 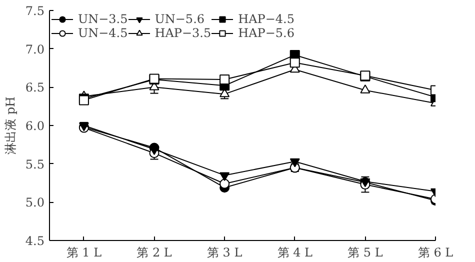 What do you see at coordinates (35, 126) in the screenshot?
I see `y-tick-label: 6.0` at bounding box center [35, 126].